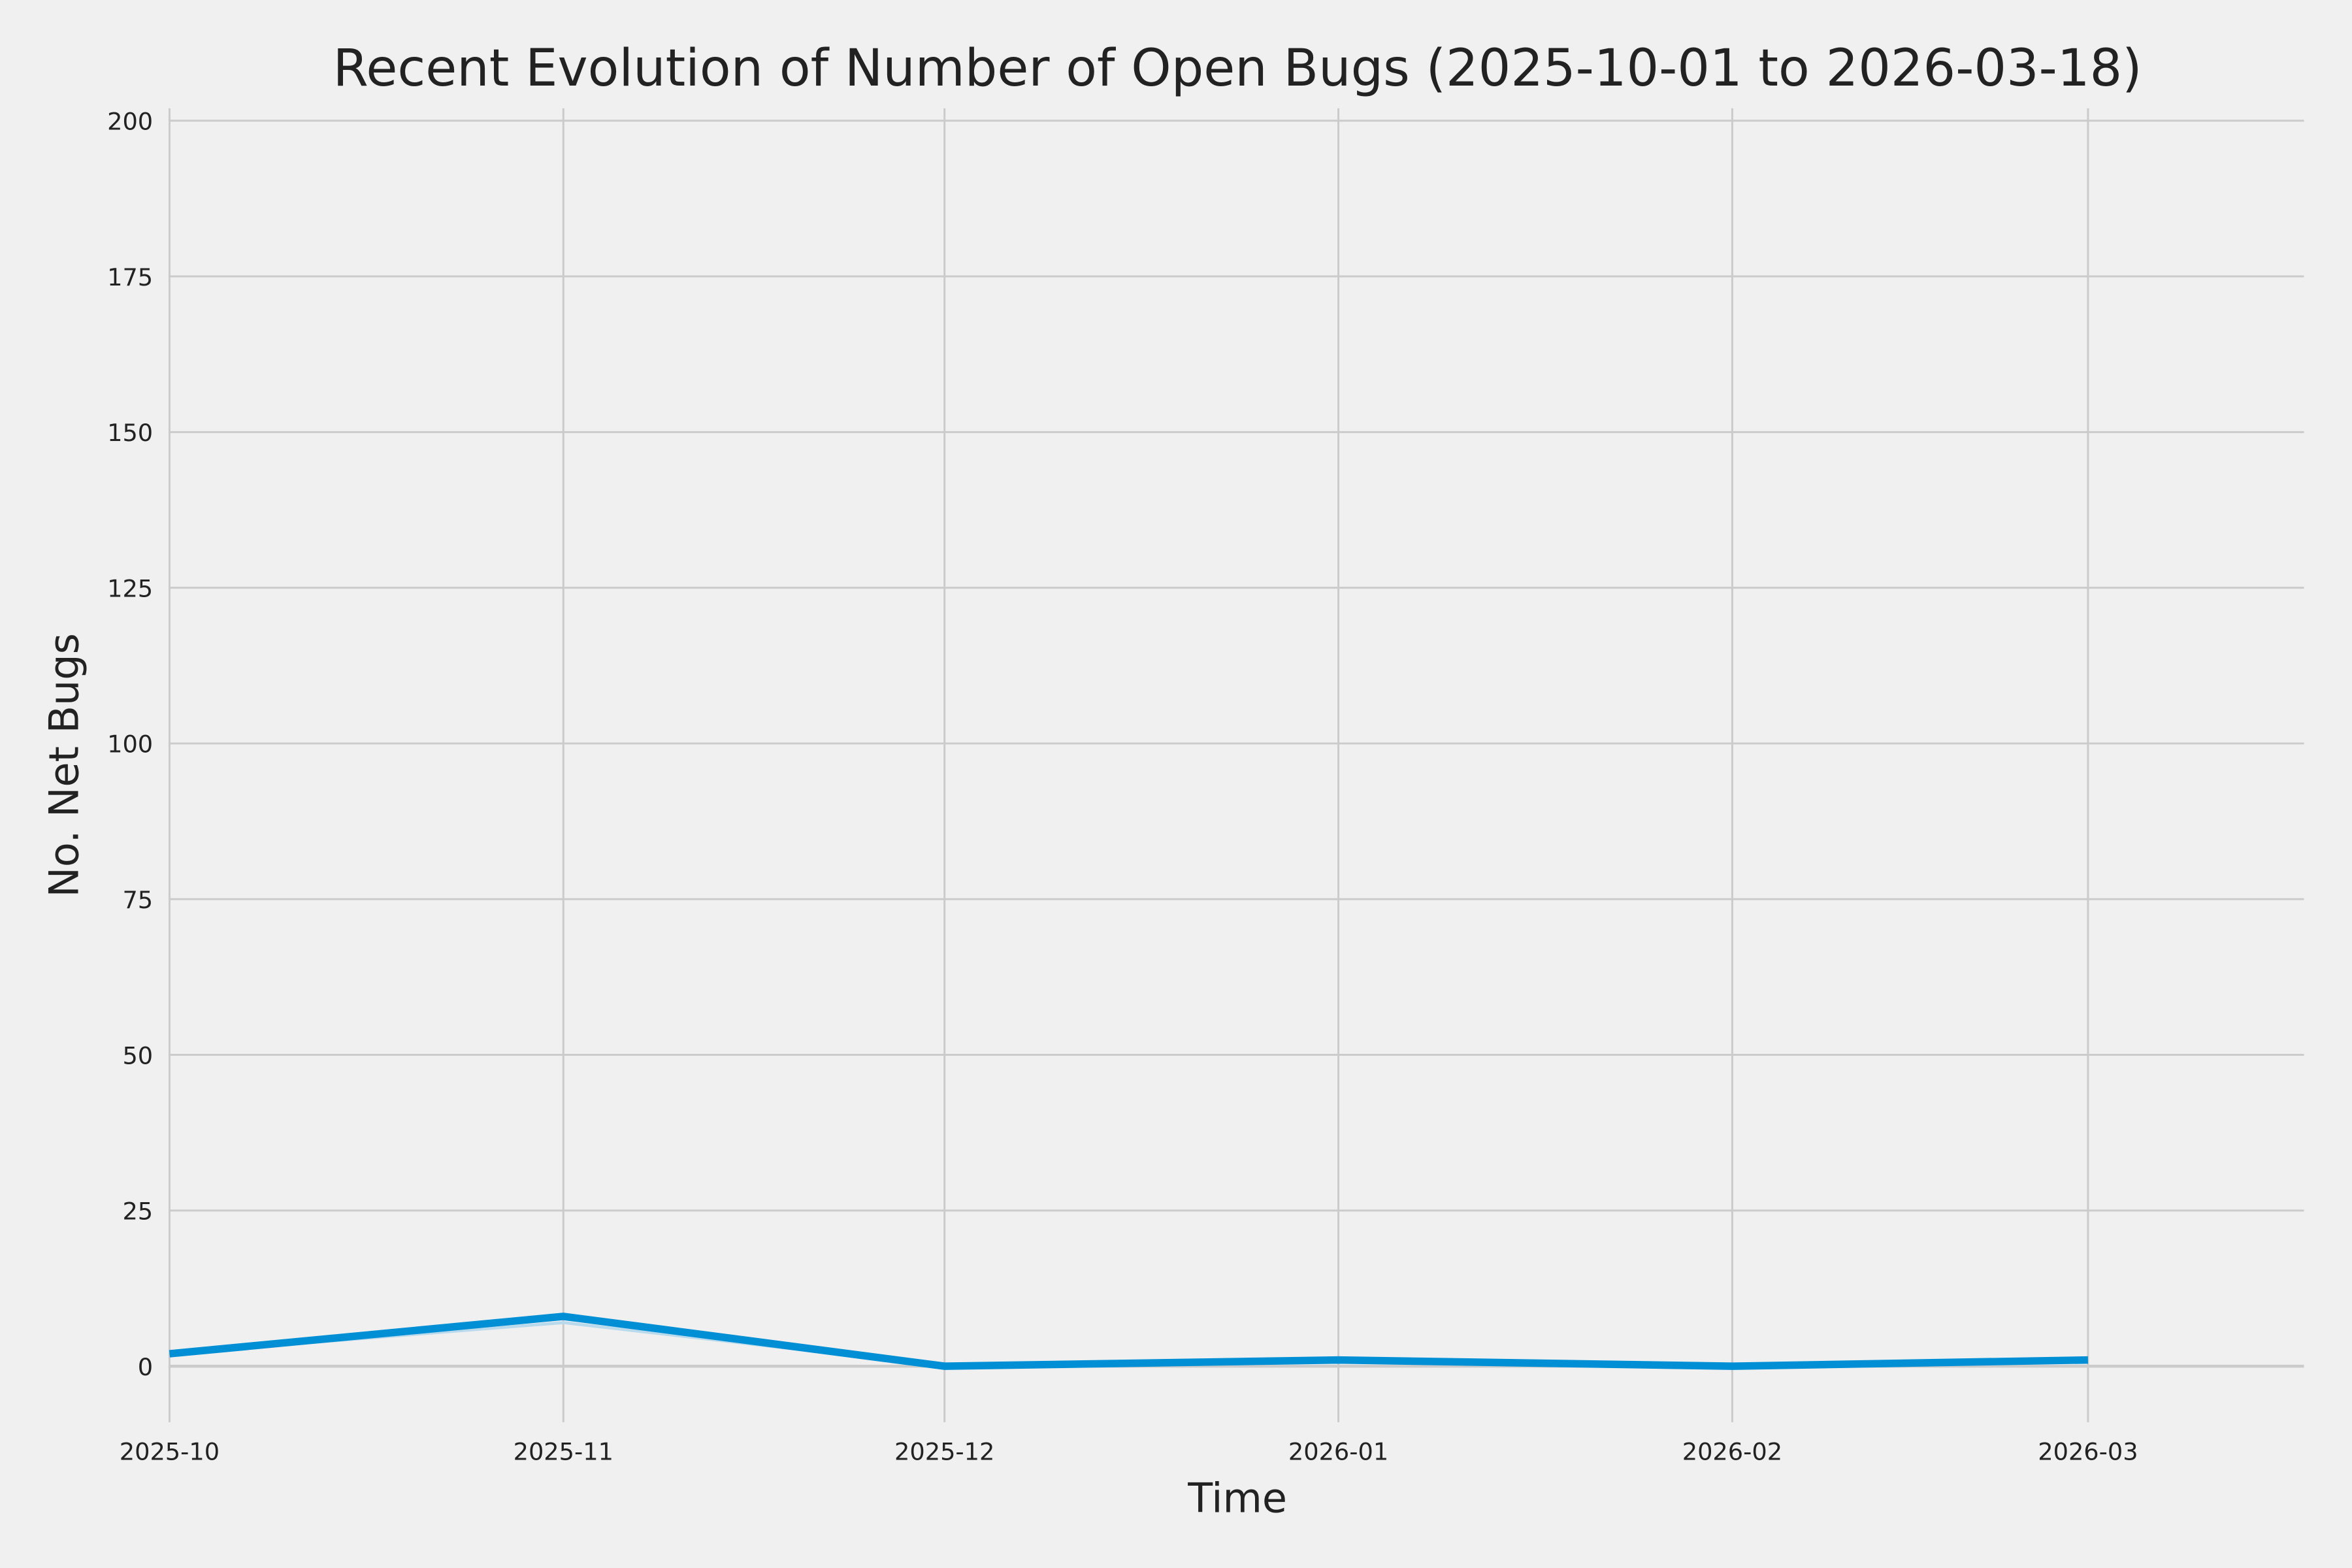 The height and width of the screenshot is (1568, 2352). What do you see at coordinates (1338, 1451) in the screenshot?
I see `x-tick-label: 2026-01` at bounding box center [1338, 1451].